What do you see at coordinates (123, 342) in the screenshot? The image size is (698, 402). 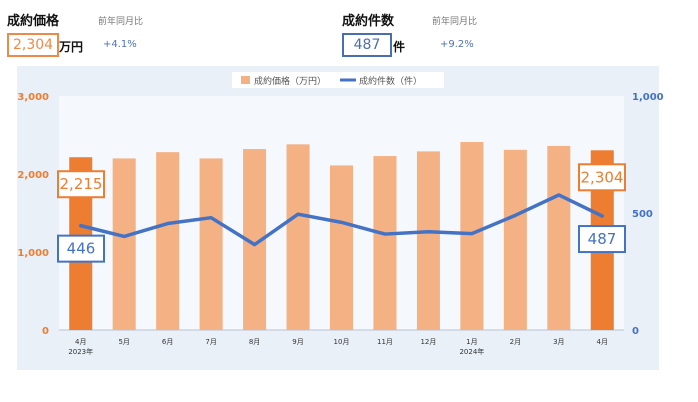 I see `x-tick-label: 5月` at bounding box center [123, 342].